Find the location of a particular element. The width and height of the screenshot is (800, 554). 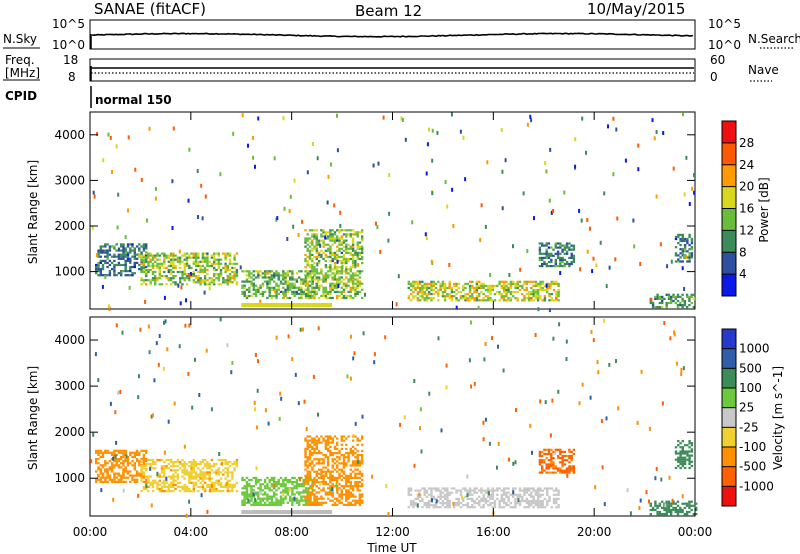

colorbar-tick-label: -100 is located at coordinates (752, 447).